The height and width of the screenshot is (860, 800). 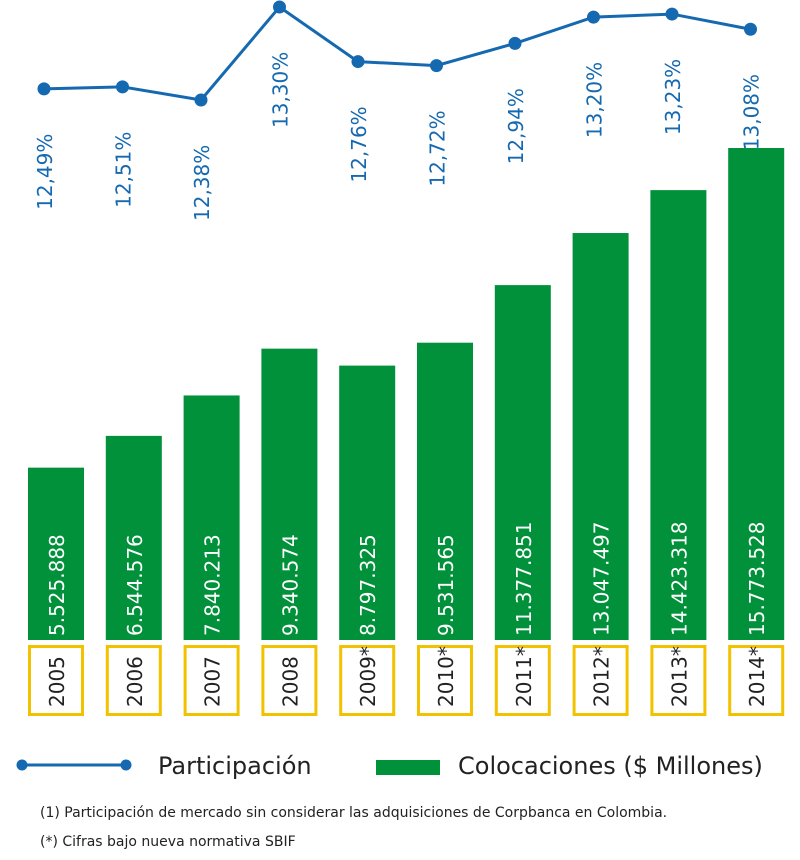 I want to click on bar-value-label-7: 13.047.497, so click(x=602, y=578).